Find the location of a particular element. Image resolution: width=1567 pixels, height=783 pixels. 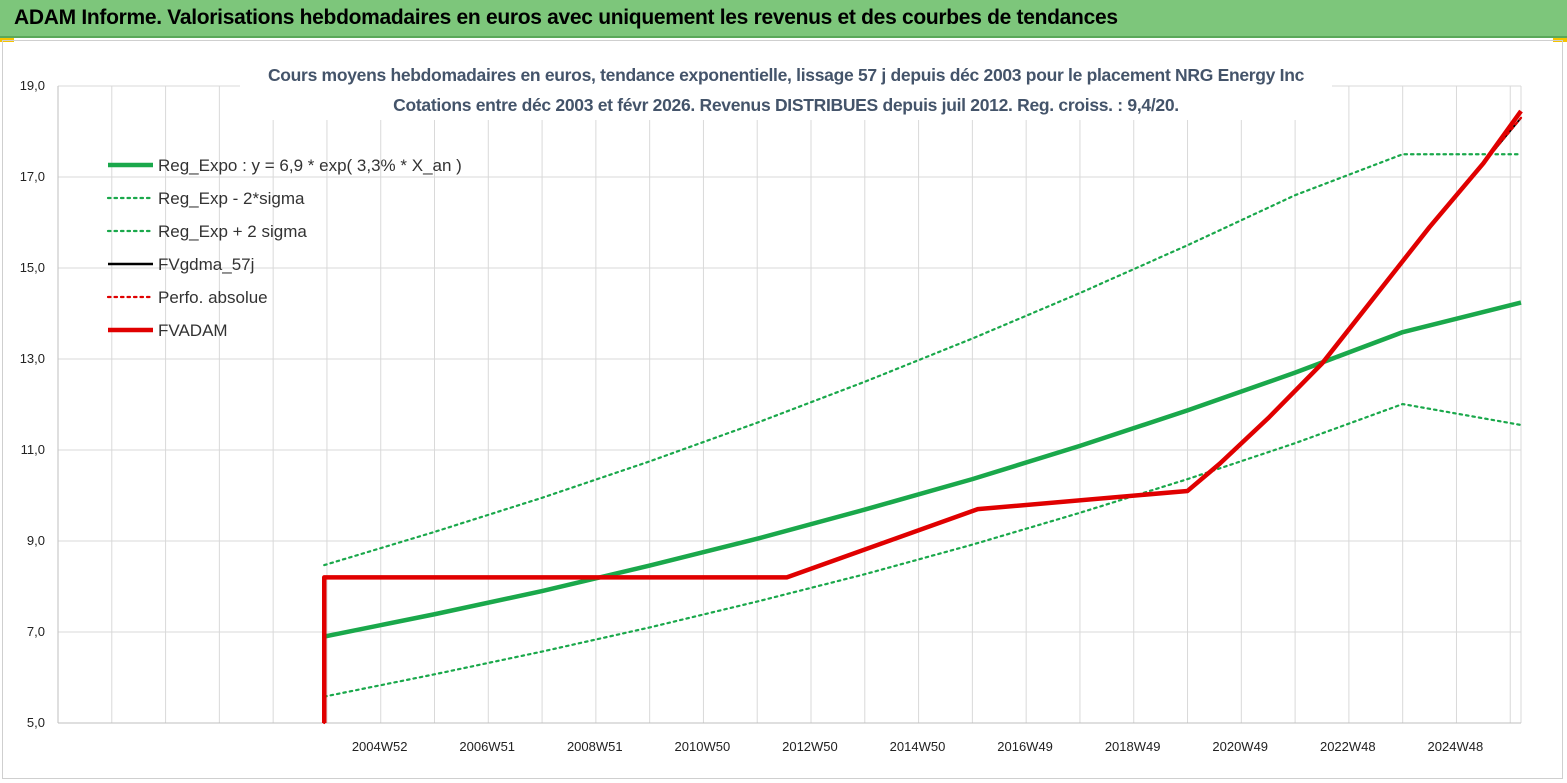

y-tick-label: 15,0 is located at coordinates (32, 267).